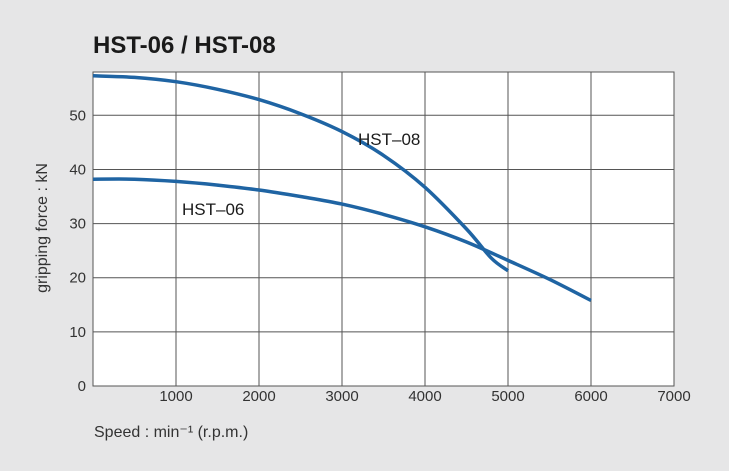  I want to click on hst-08-label: HST–08, so click(389, 139).